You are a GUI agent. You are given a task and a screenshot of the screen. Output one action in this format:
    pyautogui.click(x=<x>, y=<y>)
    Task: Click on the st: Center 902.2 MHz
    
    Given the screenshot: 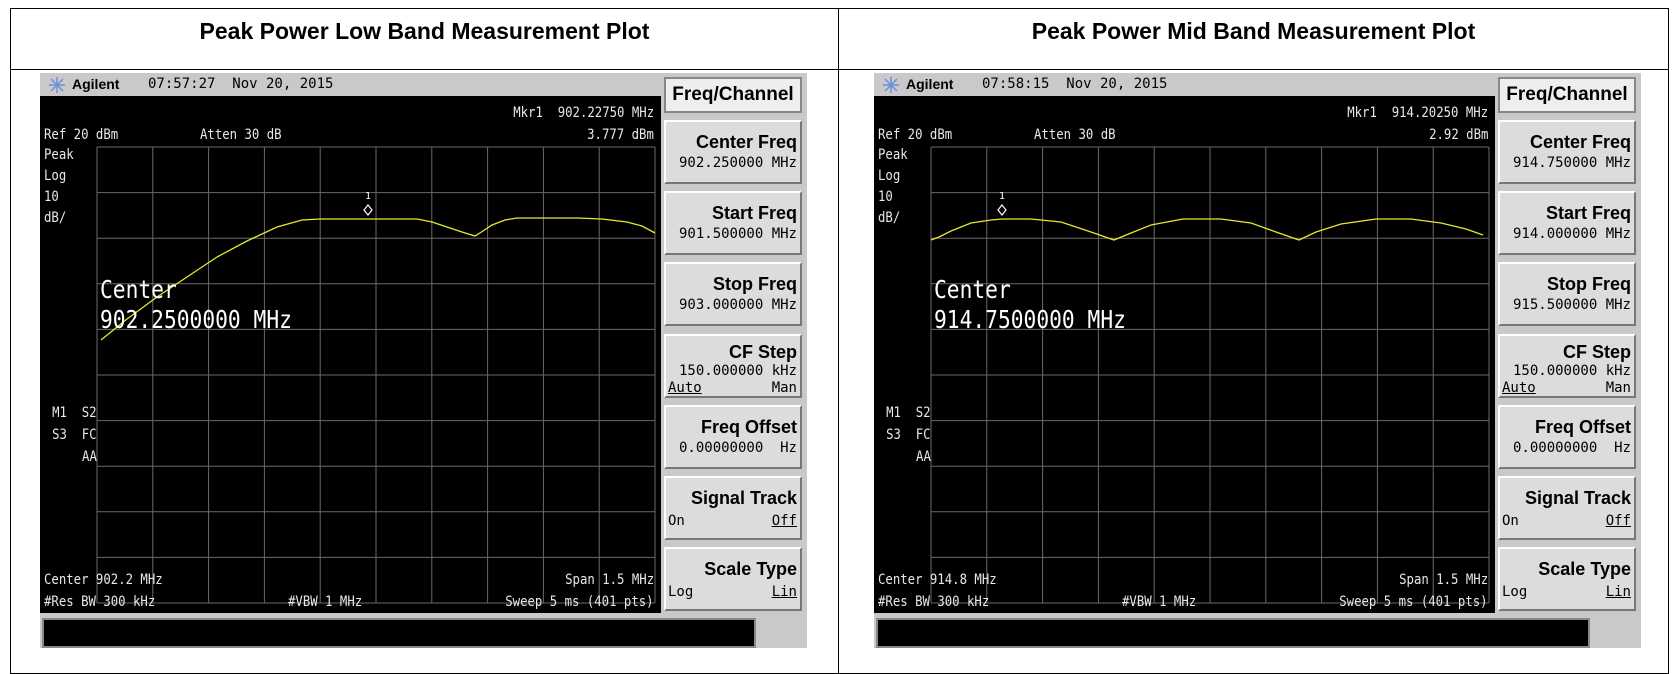 What is the action you would take?
    pyautogui.click(x=103, y=580)
    